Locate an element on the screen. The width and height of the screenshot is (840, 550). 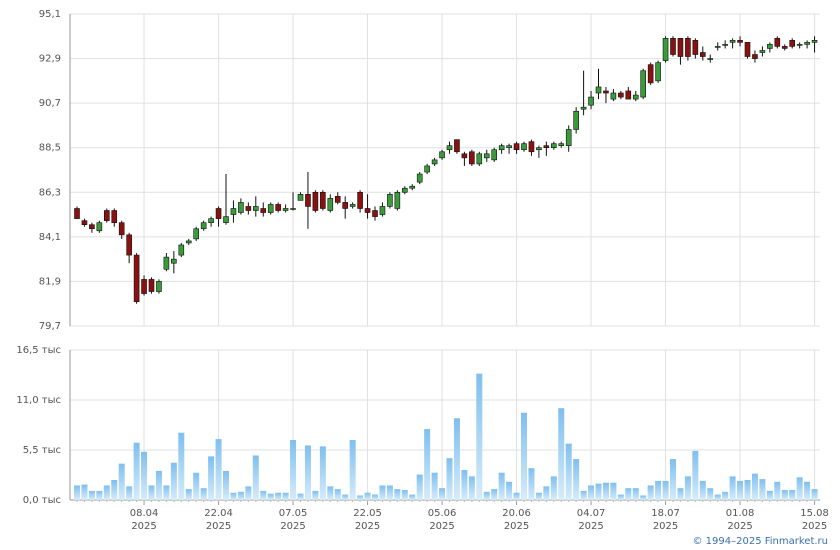
y-tick-label: 88,5 is located at coordinates (50, 148).